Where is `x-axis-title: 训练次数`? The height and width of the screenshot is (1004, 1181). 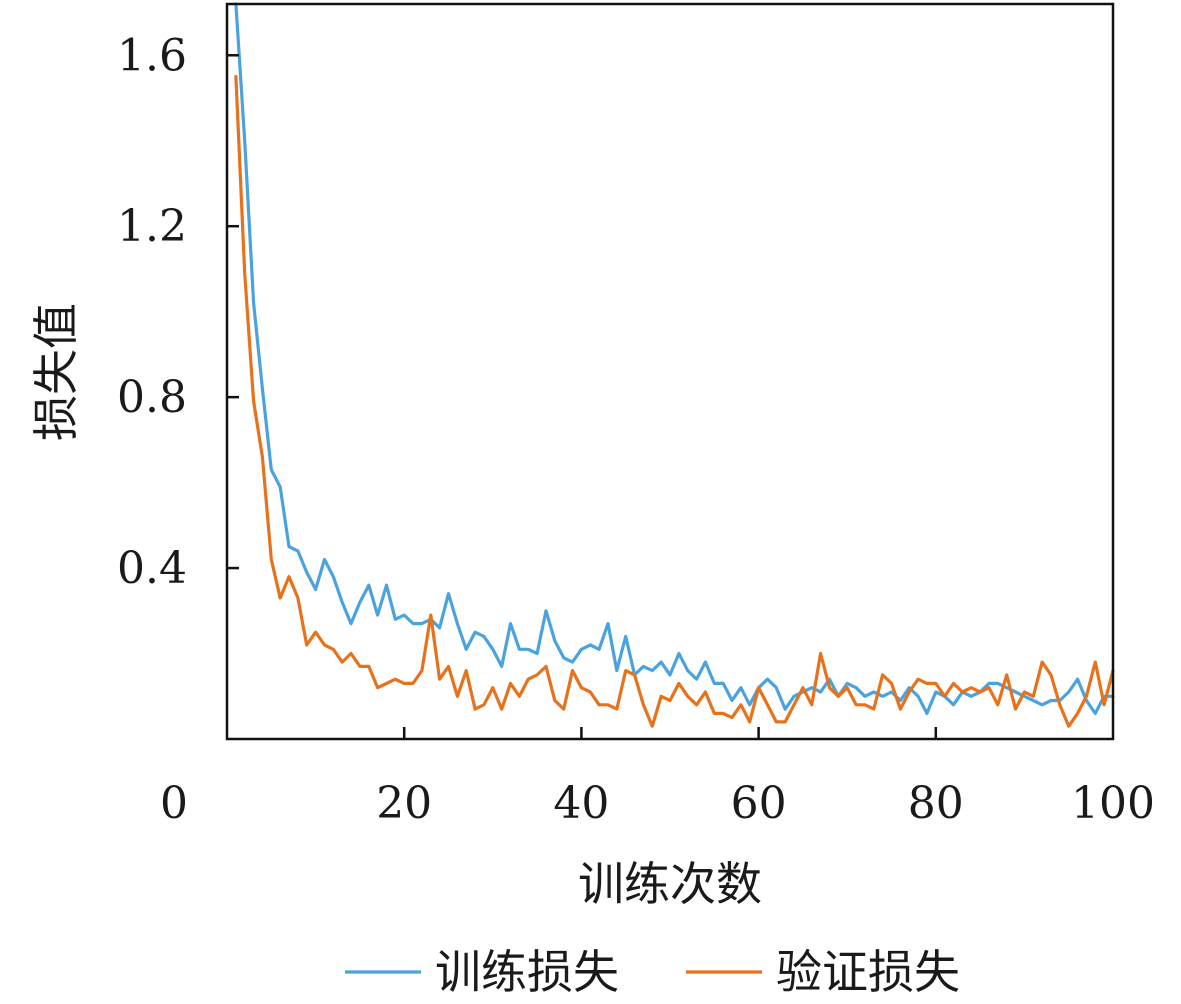
x-axis-title: 训练次数 is located at coordinates (670, 884).